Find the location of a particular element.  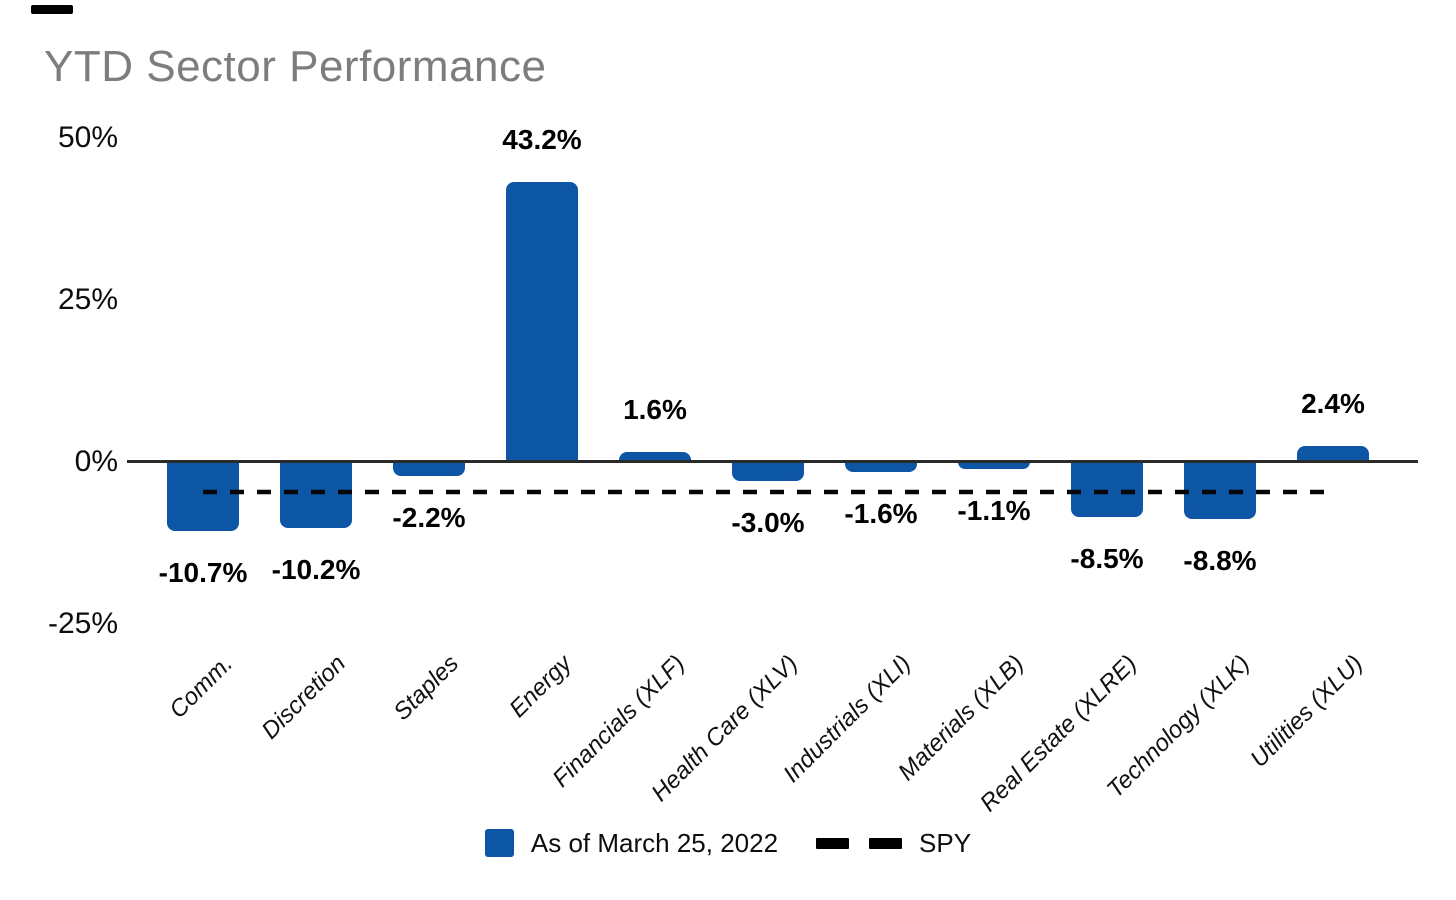

y-tick-label: -25% is located at coordinates (82, 624).